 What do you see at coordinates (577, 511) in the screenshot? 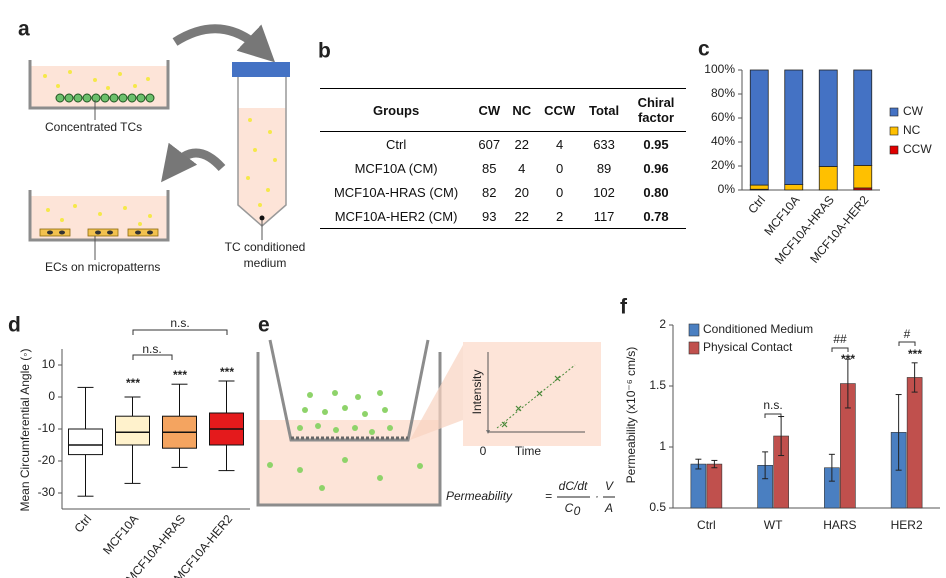
I see `formula-part: 0` at bounding box center [577, 511].